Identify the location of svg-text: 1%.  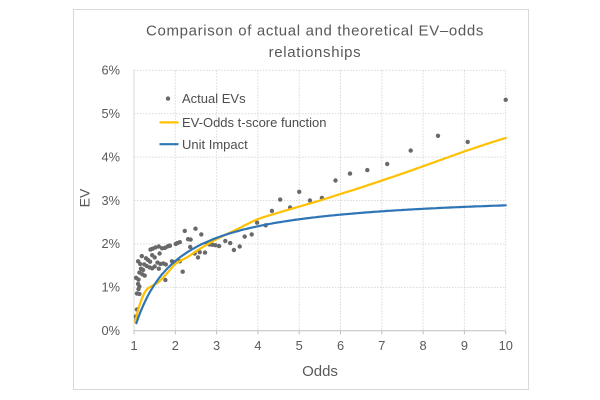
(111, 287).